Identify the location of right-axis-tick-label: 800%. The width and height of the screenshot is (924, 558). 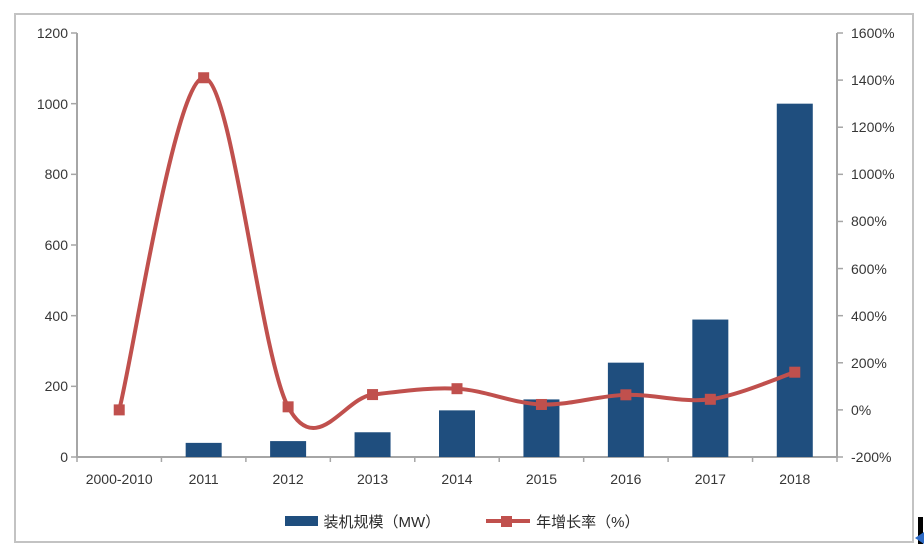
(869, 221).